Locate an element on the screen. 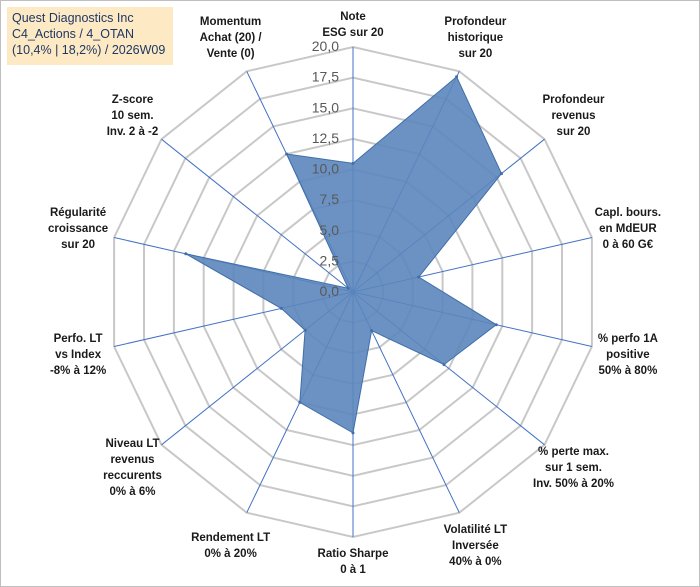  axis-label-10-line-1: vs Index is located at coordinates (78, 354).